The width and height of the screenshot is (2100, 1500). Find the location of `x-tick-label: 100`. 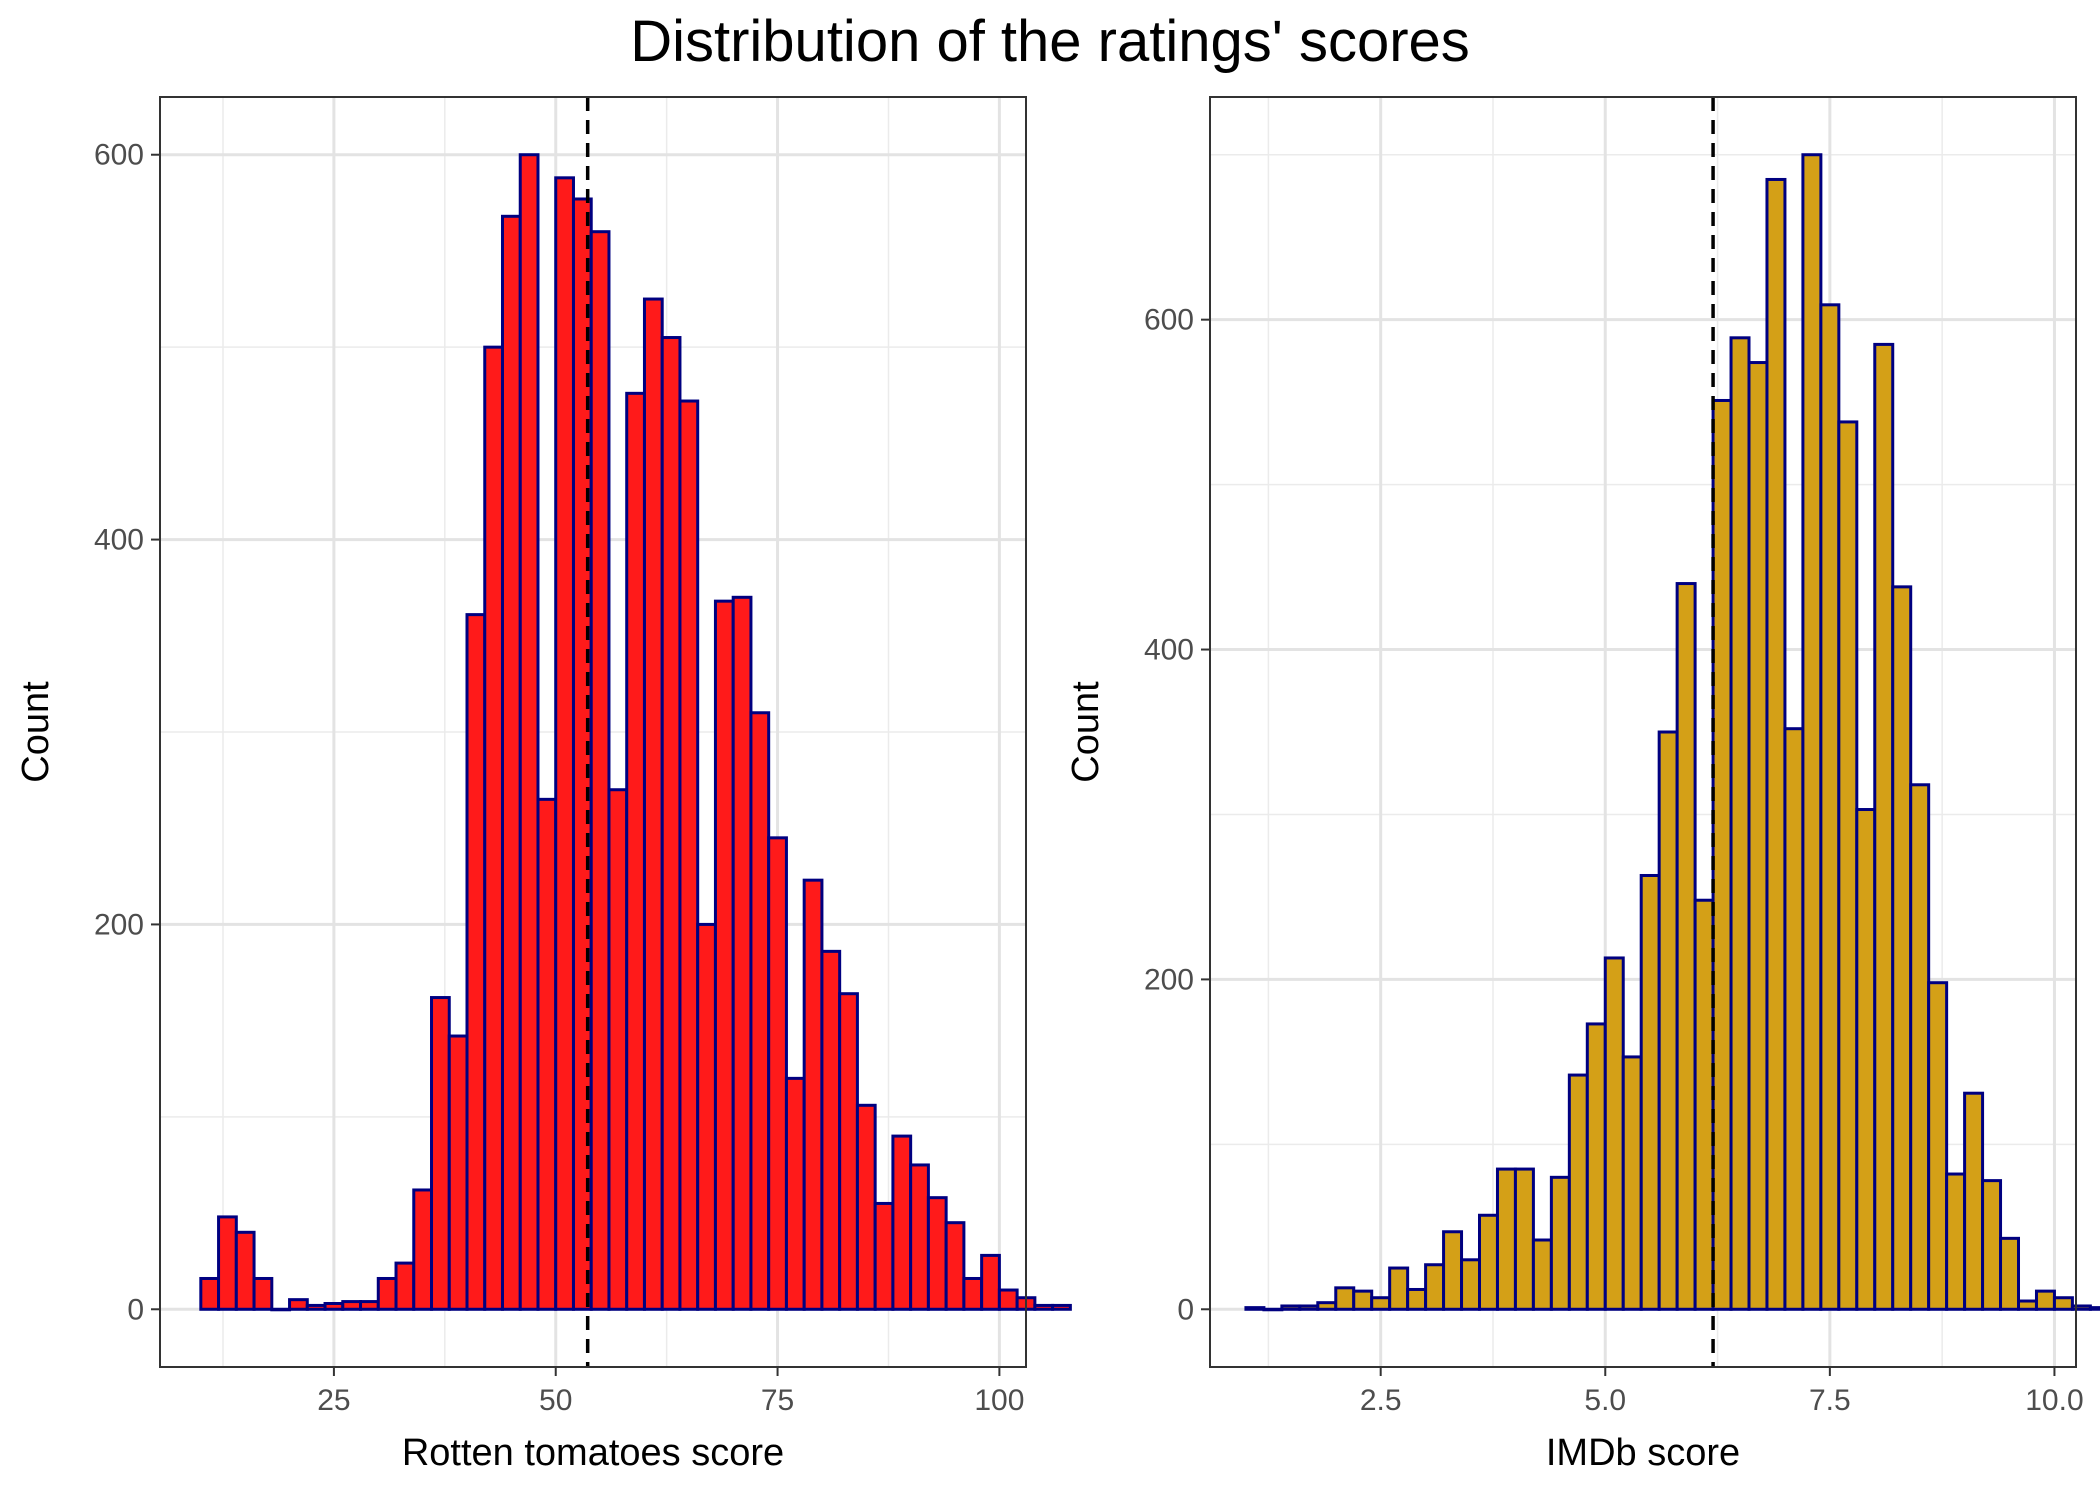

x-tick-label: 100 is located at coordinates (999, 1400).